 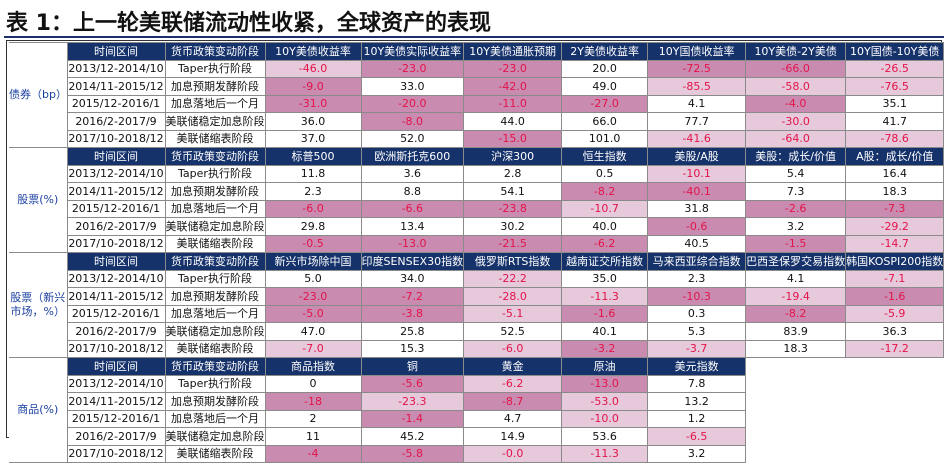 I want to click on value-cell: -6.6, so click(x=412, y=208).